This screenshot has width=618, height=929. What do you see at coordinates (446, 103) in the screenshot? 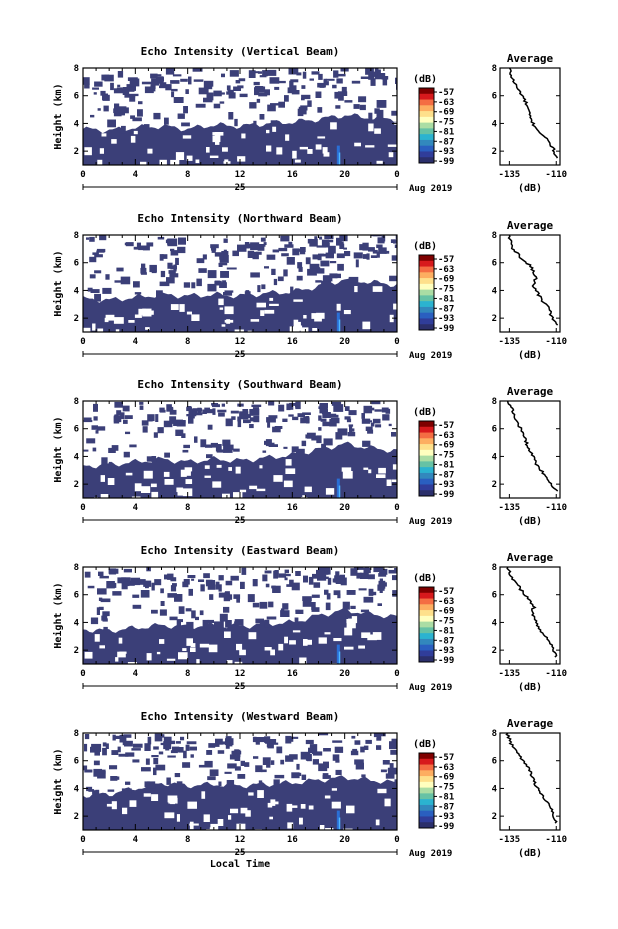
I see `colorbar-tick-label: -63` at bounding box center [446, 103].